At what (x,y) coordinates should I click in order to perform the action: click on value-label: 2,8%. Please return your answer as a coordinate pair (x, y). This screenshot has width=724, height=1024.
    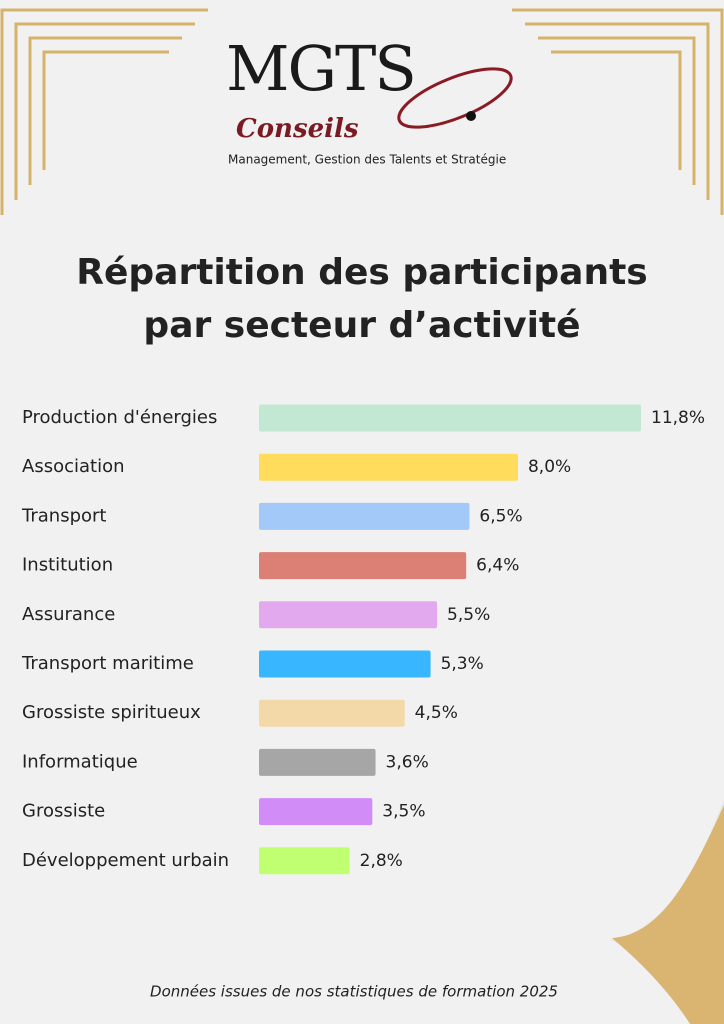
    Looking at the image, I should click on (381, 861).